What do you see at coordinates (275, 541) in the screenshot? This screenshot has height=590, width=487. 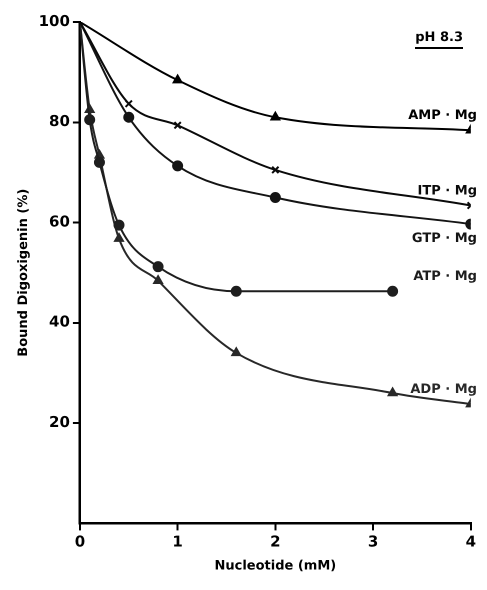 I see `x-tick-label: 2` at bounding box center [275, 541].